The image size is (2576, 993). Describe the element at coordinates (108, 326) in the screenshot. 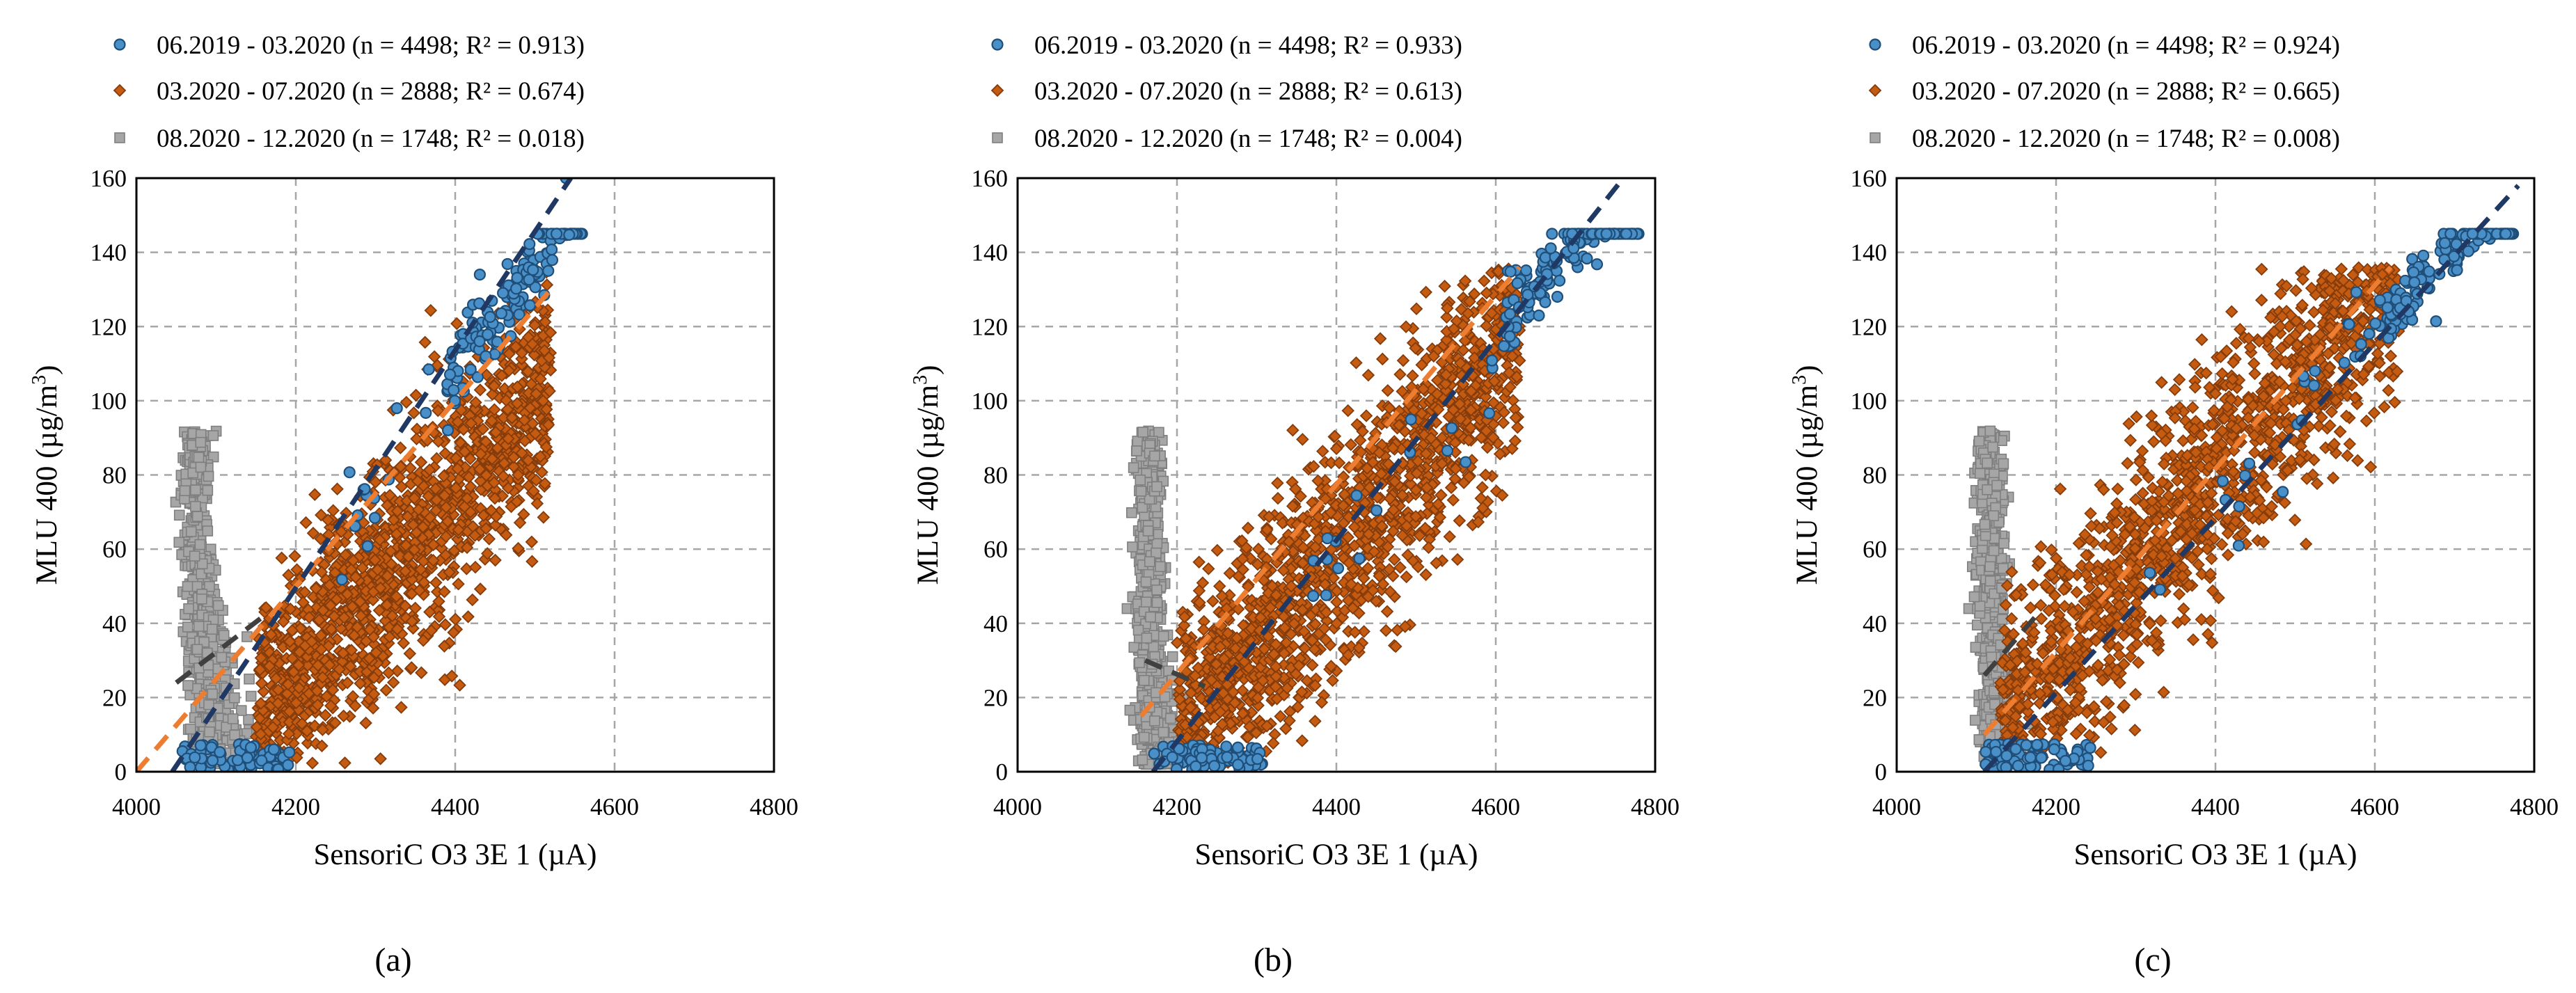

I see `y-tick-label: 120` at that location.